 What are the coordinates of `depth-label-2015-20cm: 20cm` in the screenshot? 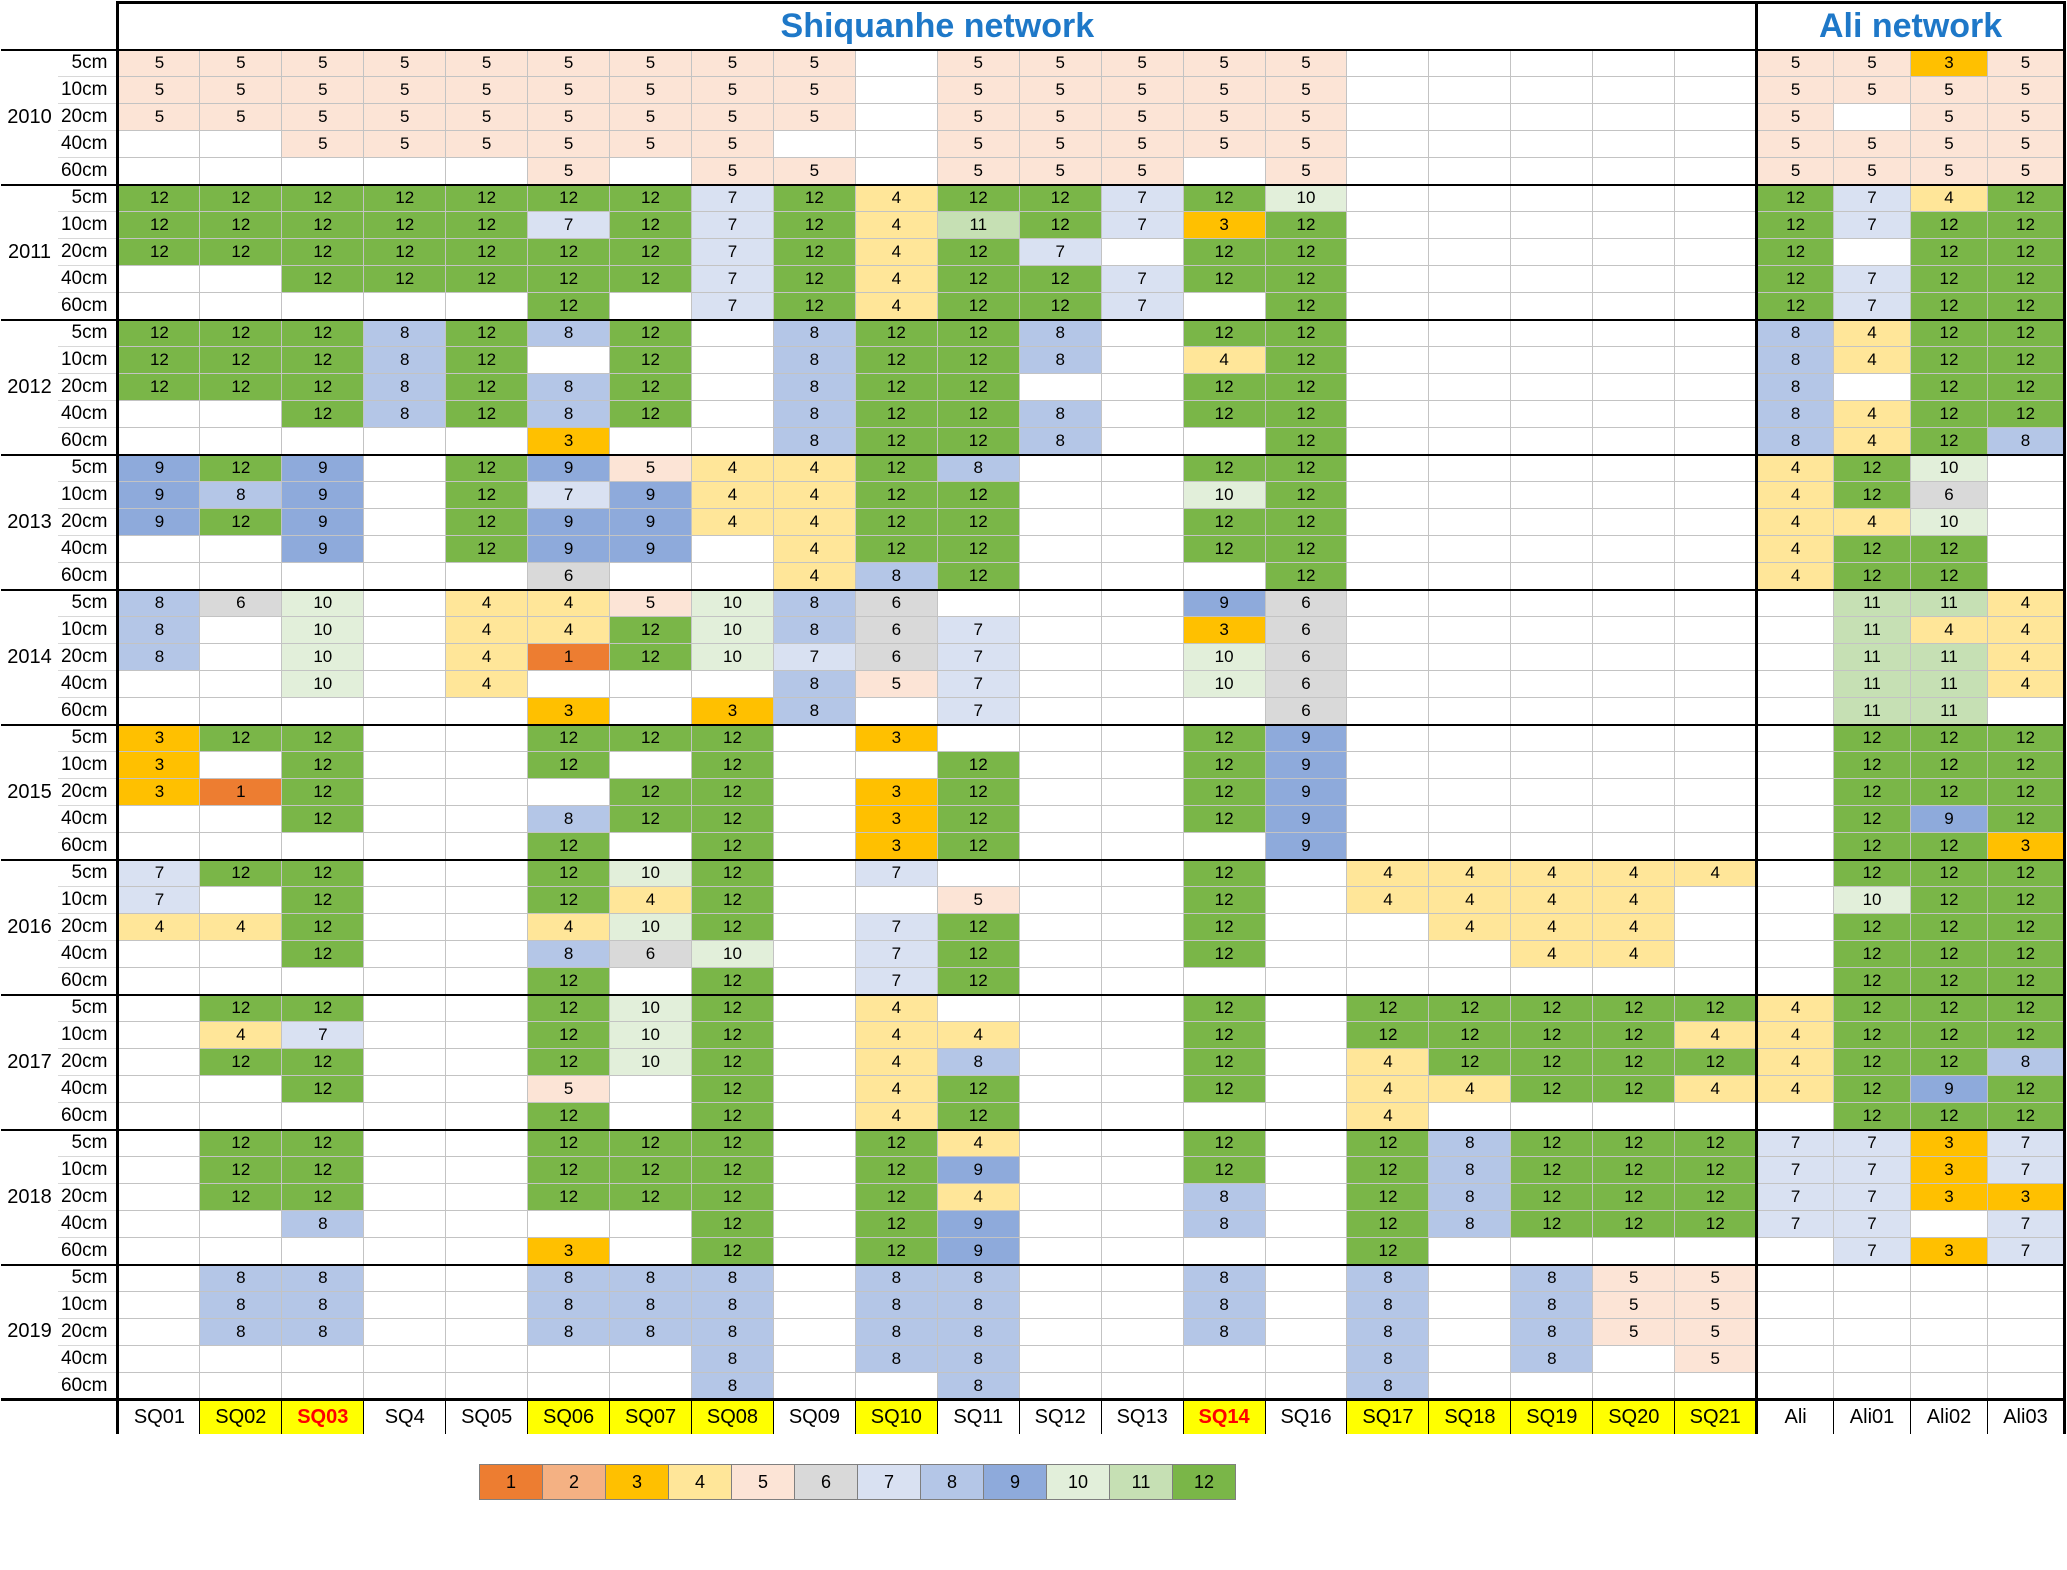 It's located at (88, 792).